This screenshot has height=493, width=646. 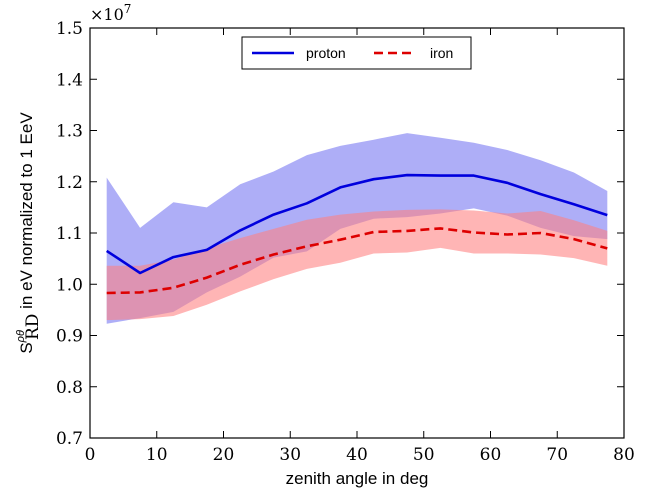 I want to click on y-label-superscript: ρθ, so click(x=21, y=336).